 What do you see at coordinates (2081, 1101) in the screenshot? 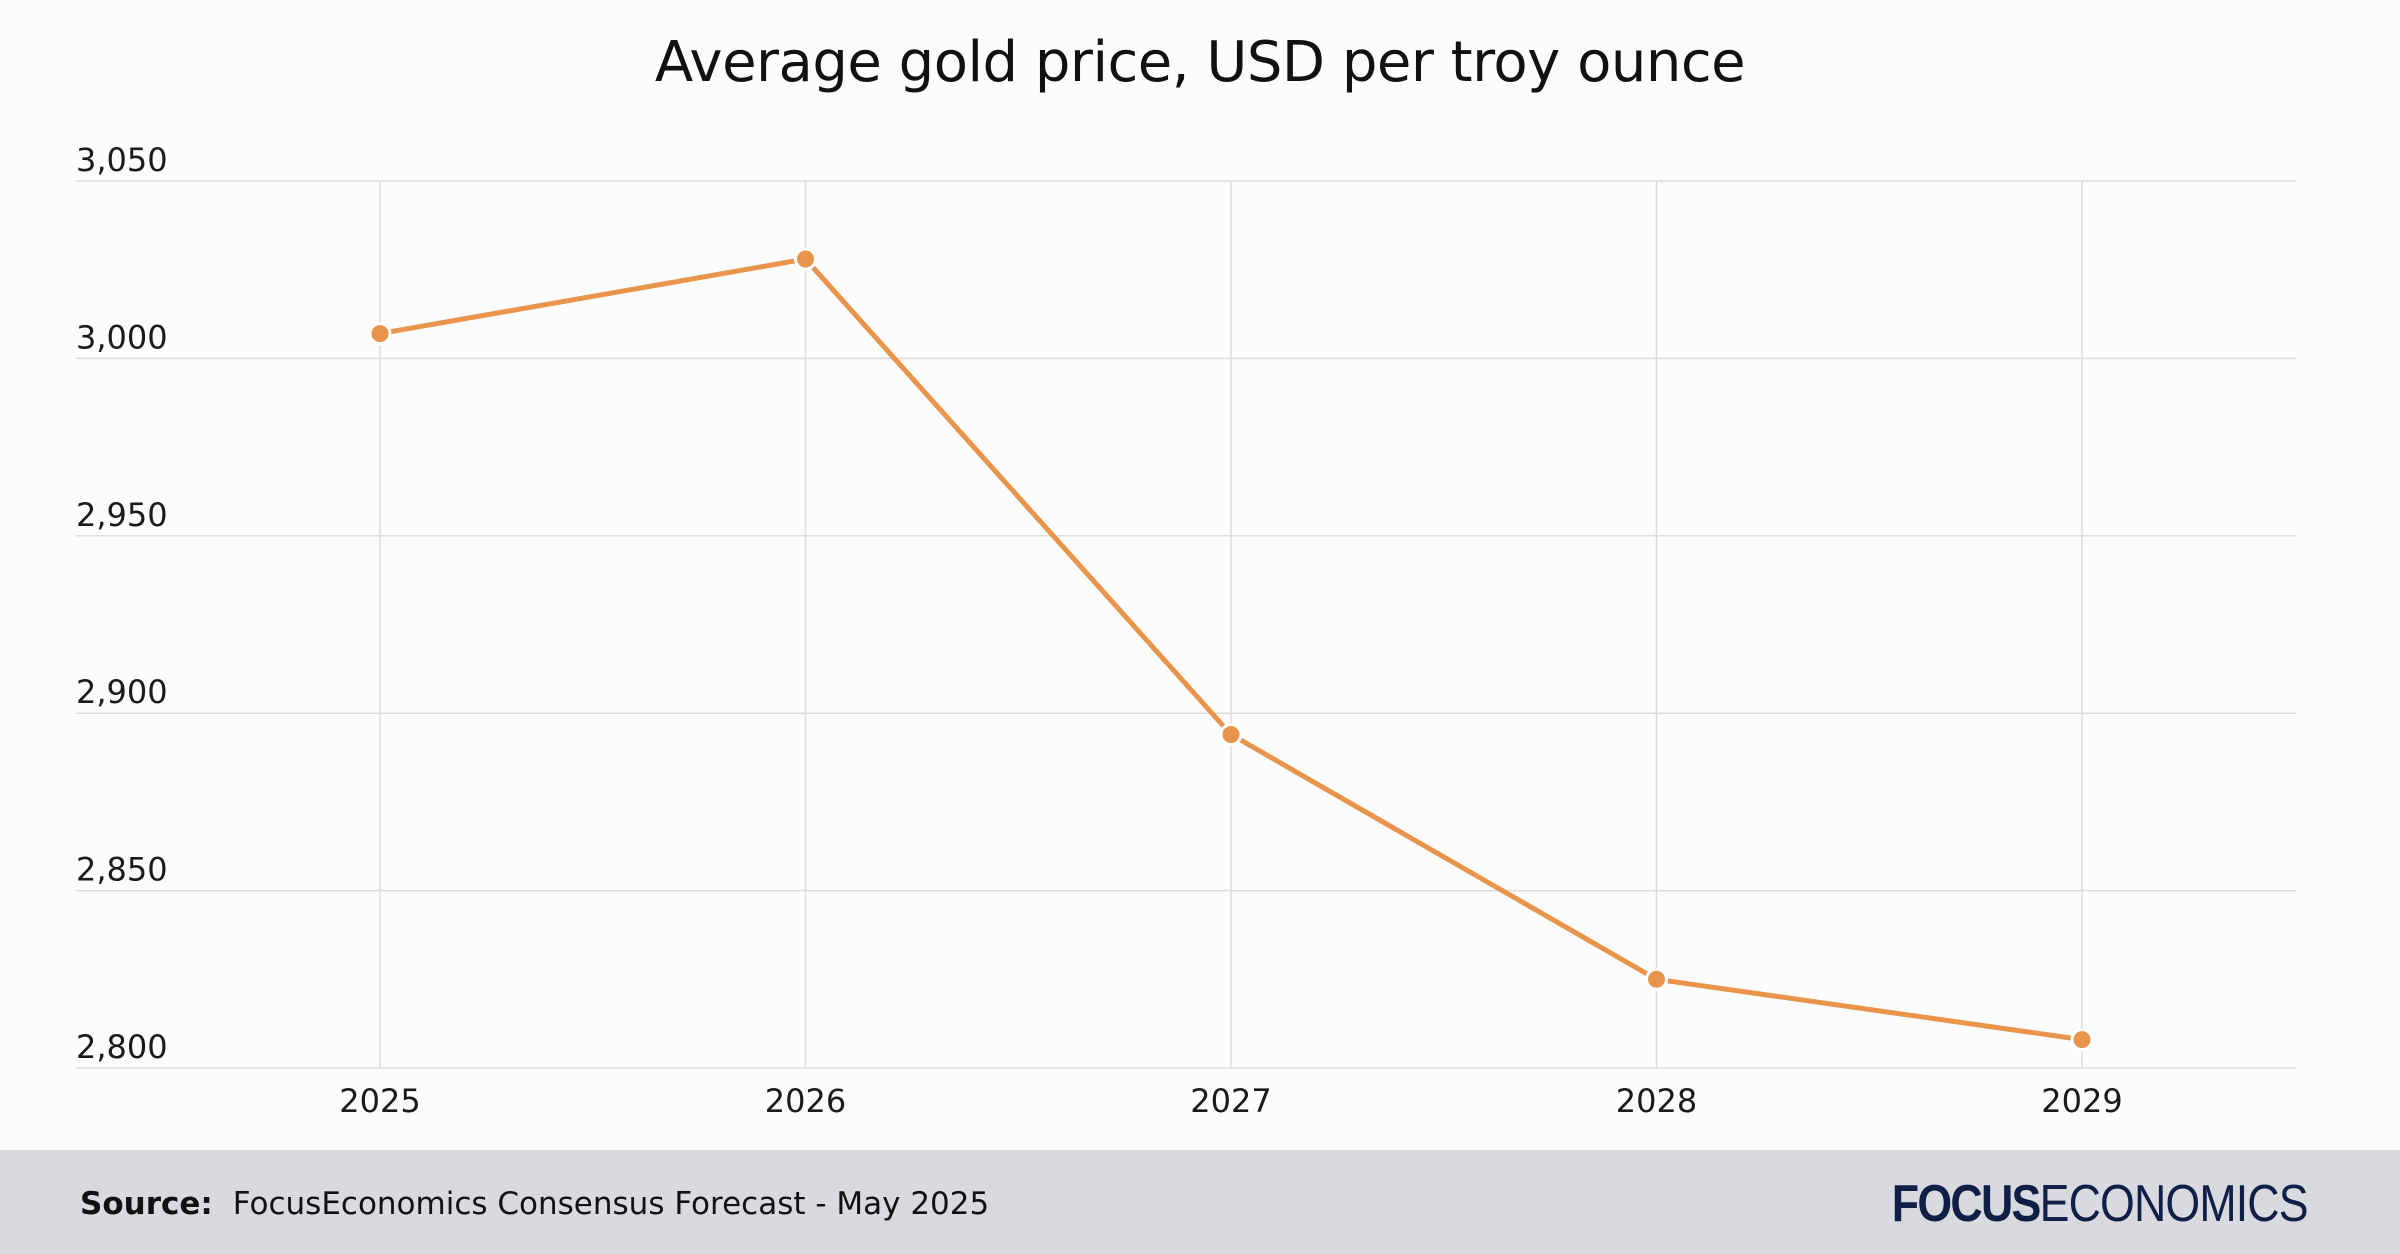
I see `x-tick-label: 2029` at bounding box center [2081, 1101].